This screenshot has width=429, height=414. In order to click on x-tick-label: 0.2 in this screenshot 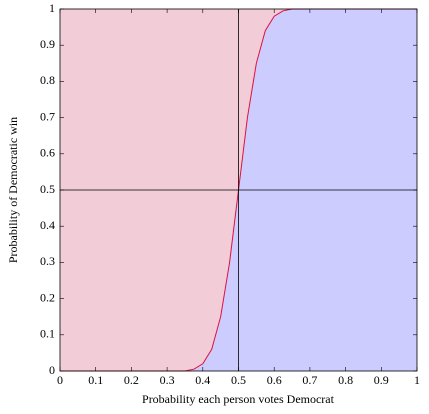, I will do `click(131, 380)`.